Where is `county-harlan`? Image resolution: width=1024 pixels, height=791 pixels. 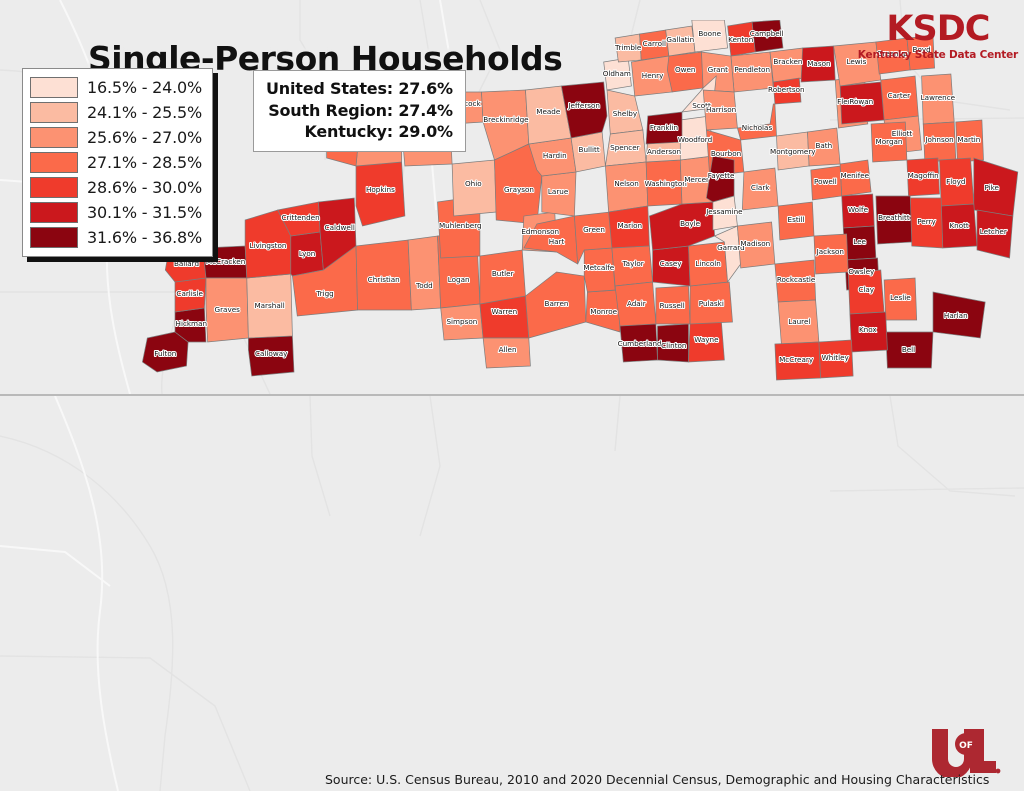
county-harlan is located at coordinates (959, 315).